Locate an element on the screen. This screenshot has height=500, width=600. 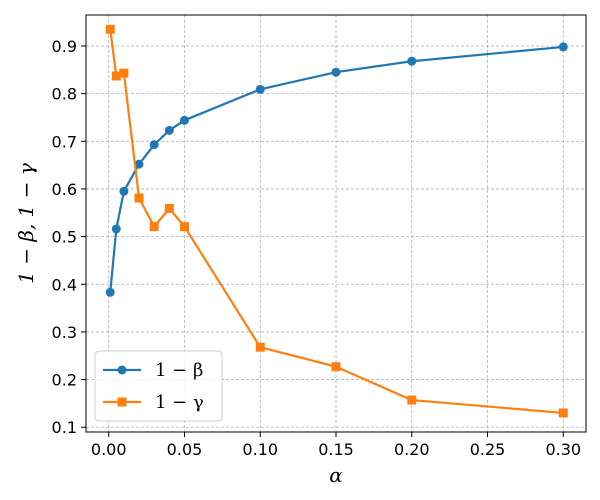
legend-box is located at coordinates (158, 386).